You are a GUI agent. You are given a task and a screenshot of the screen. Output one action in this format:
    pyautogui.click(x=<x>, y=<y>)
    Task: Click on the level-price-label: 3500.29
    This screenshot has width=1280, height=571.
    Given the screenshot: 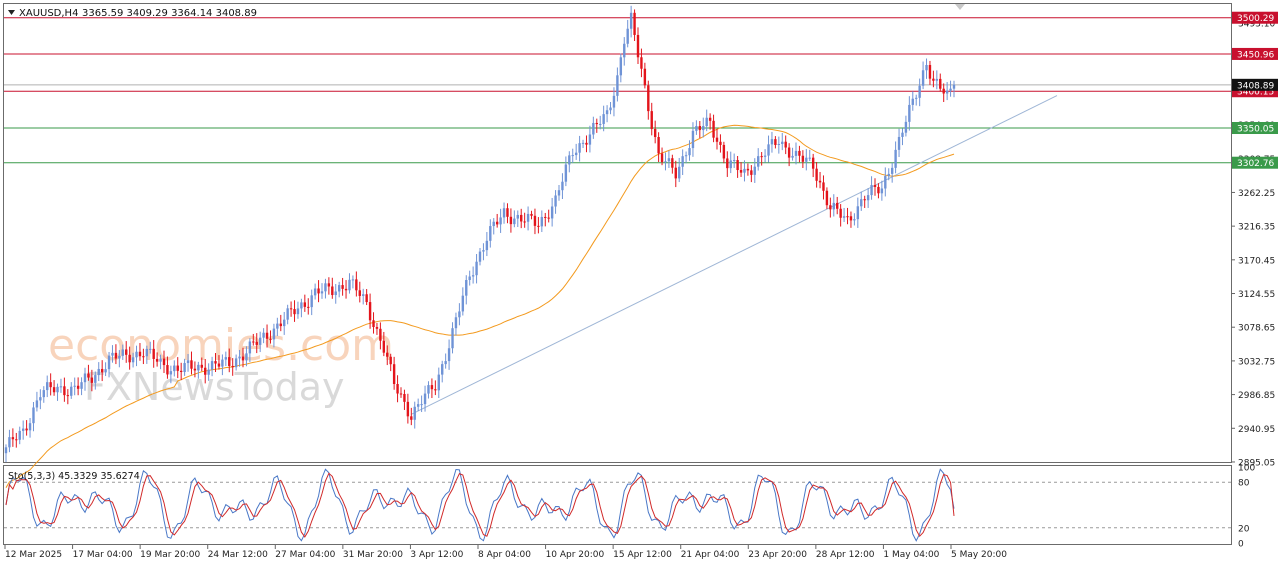 What is the action you would take?
    pyautogui.click(x=1255, y=19)
    